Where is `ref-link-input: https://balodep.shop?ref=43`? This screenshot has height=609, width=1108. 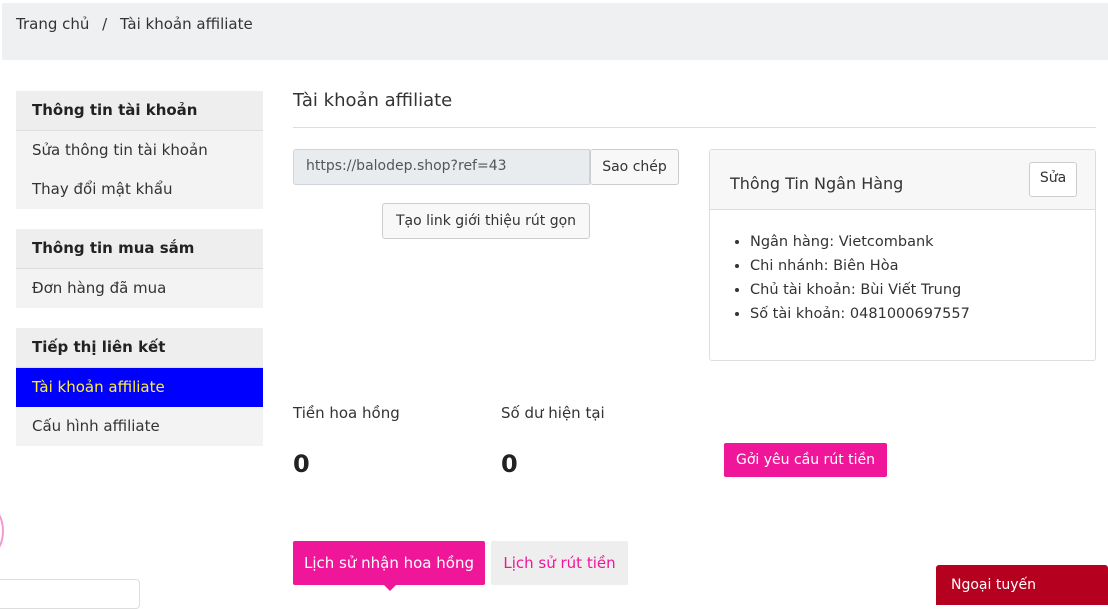
ref-link-input: https://balodep.shop?ref=43 is located at coordinates (441, 167).